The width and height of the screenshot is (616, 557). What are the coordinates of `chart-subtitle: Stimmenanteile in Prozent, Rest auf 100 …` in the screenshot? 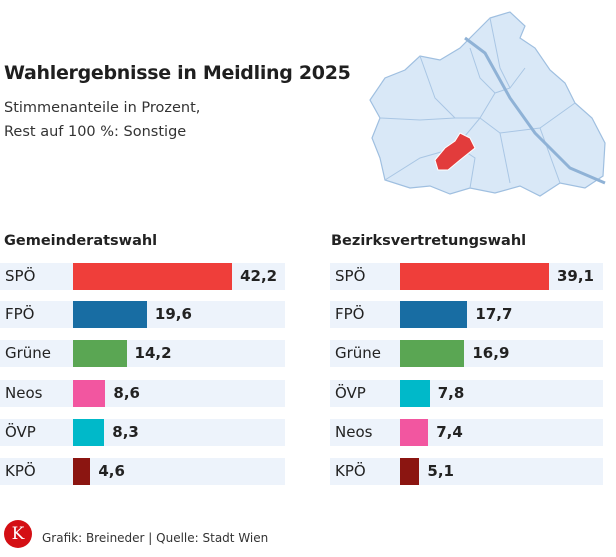 It's located at (102, 120).